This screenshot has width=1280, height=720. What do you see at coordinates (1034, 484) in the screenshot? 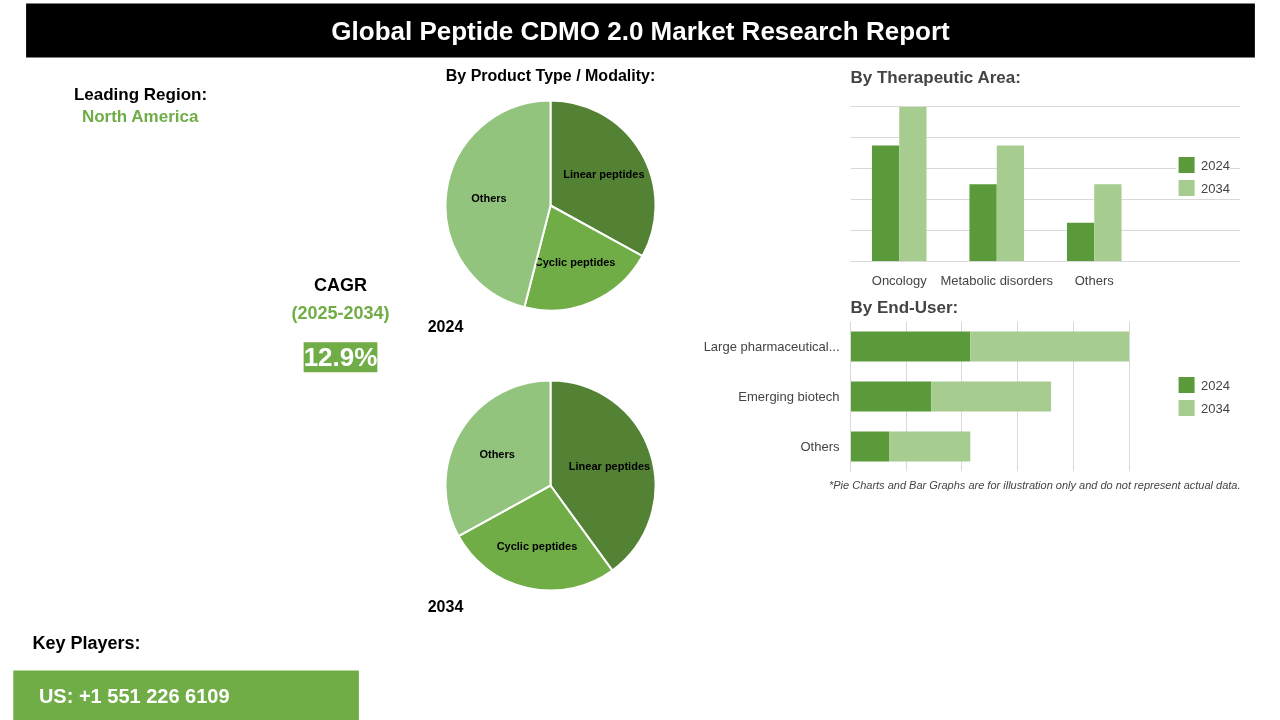
I see `text: *Pie Charts and Bar Graphs are for illustration only and do not represent actual data.` at bounding box center [1034, 484].